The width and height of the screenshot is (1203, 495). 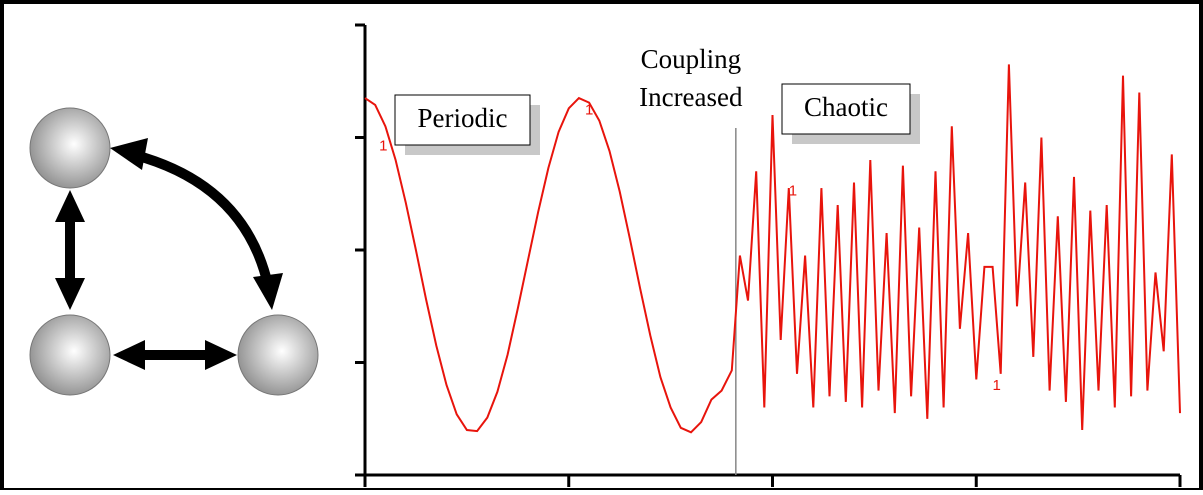 I want to click on coupling-arrow, so click(x=203, y=218).